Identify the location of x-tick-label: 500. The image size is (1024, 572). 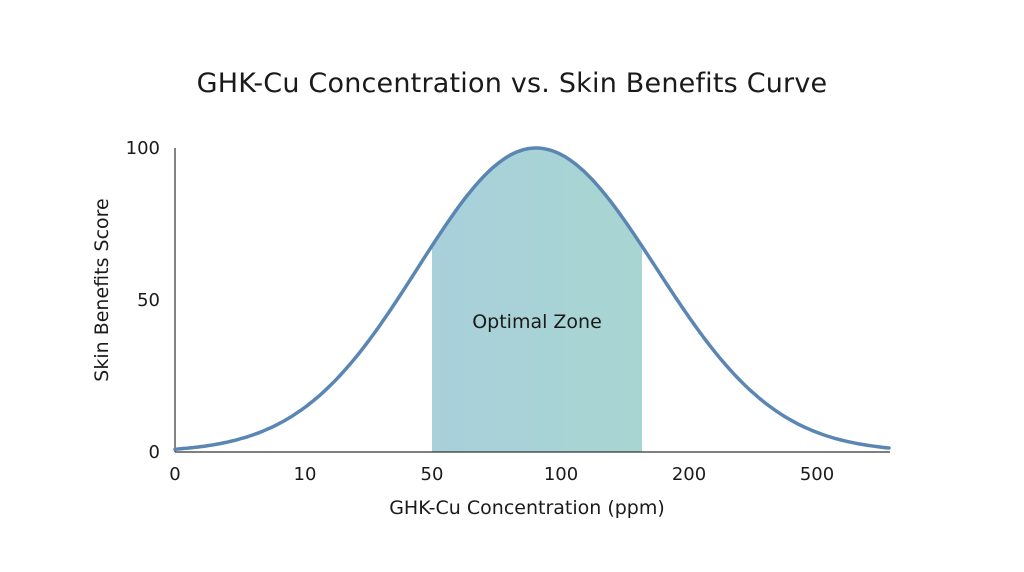
(817, 474).